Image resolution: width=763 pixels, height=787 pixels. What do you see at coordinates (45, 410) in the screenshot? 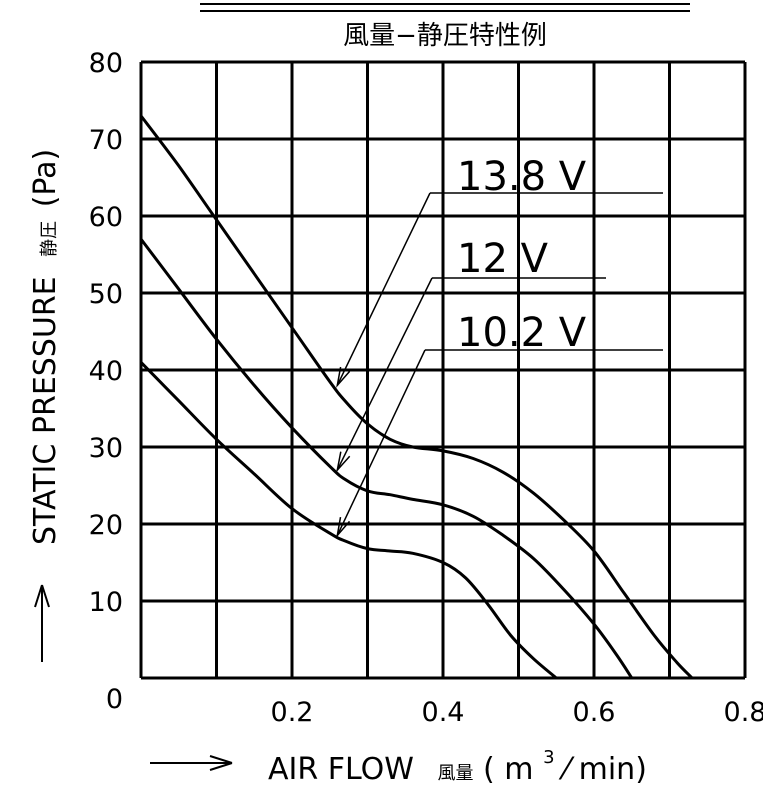
I see `y-axis-label-en: STATIC PRESSURE` at bounding box center [45, 410].